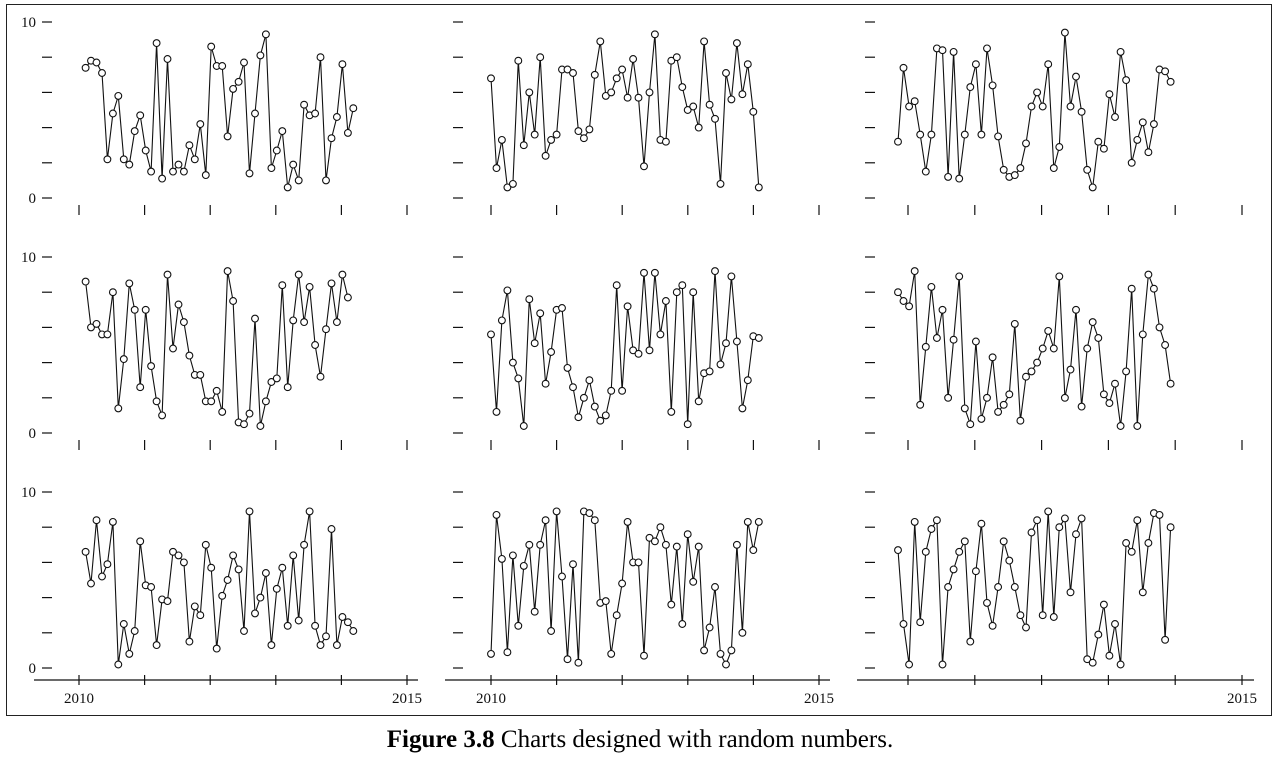 The image size is (1280, 761). I want to click on panel-9-x-tick-label-2015: 2015, so click(1242, 699).